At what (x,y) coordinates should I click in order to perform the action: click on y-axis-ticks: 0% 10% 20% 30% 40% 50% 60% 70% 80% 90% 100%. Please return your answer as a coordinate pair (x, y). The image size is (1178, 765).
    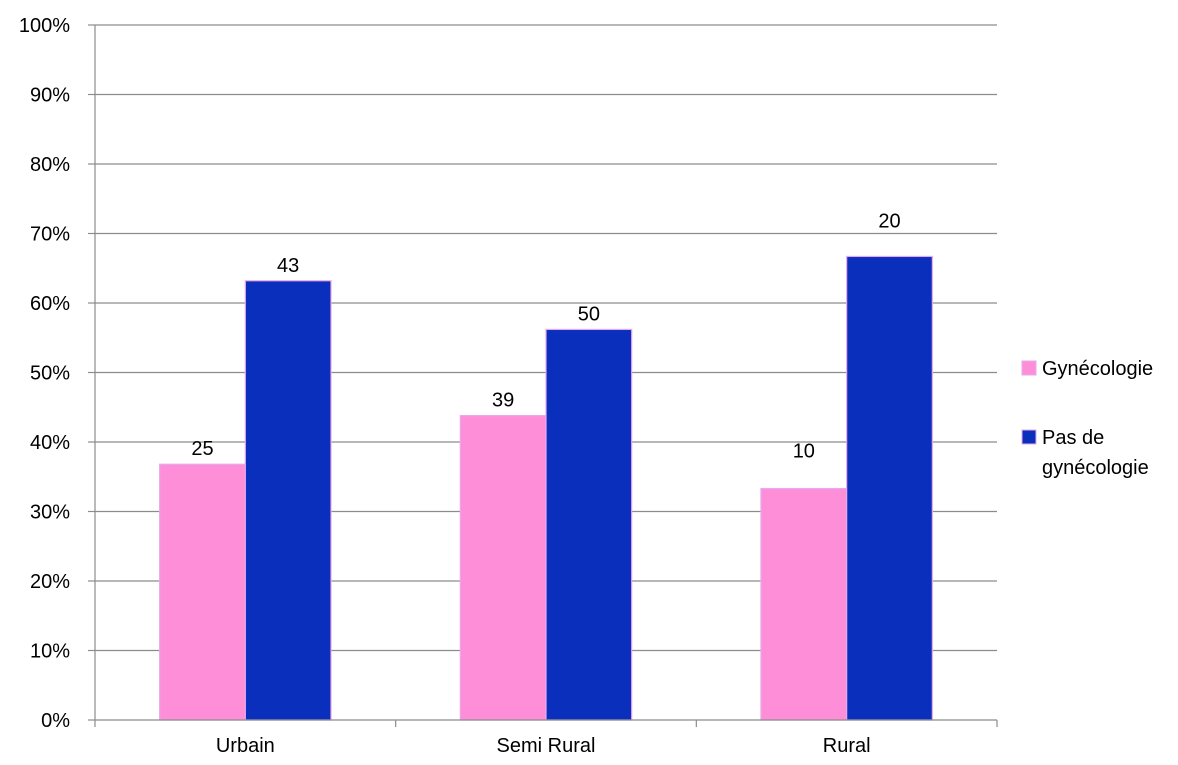
    Looking at the image, I should click on (57, 373).